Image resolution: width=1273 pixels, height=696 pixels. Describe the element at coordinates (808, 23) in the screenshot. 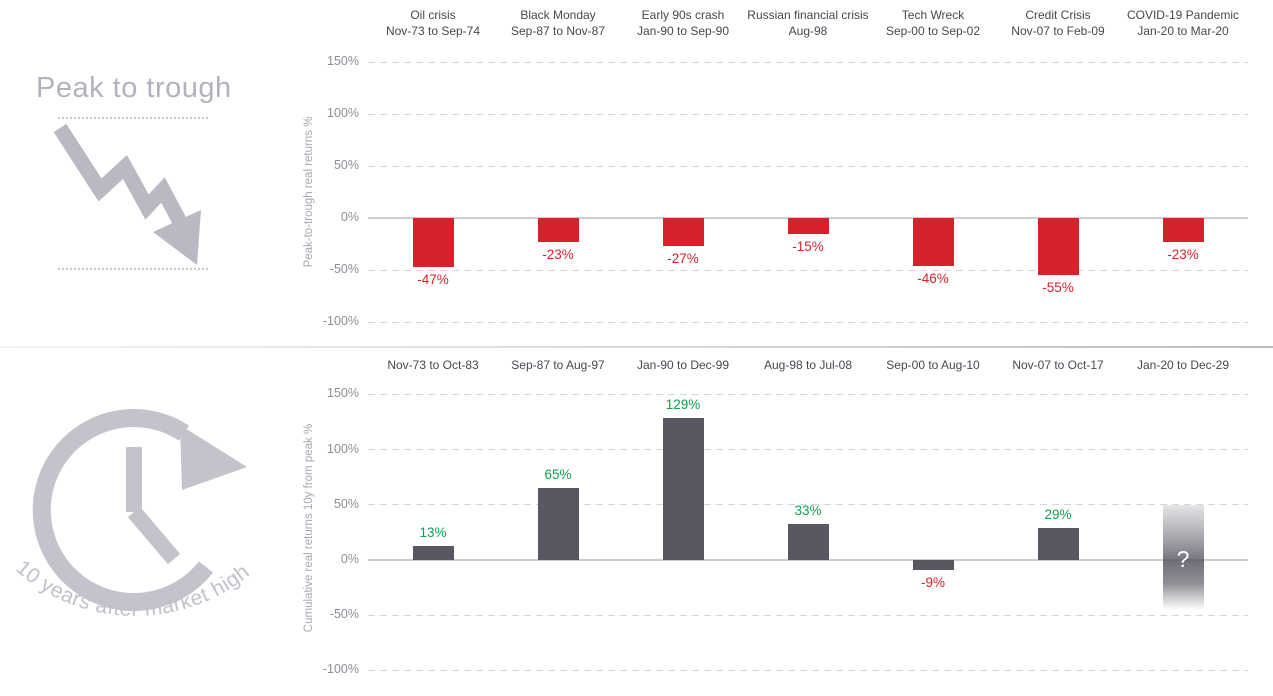

I see `column-header: Russian financial crisis Aug-98` at that location.